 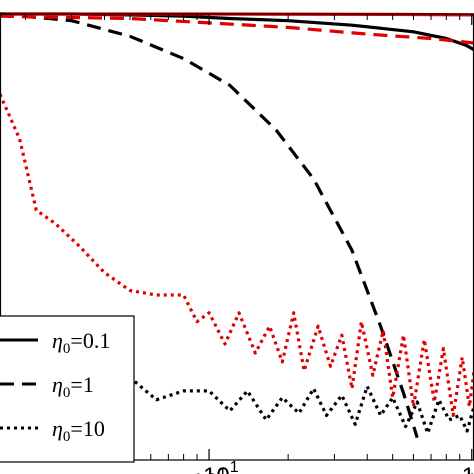 I want to click on legend-label-1: η0=1, so click(x=73, y=386).